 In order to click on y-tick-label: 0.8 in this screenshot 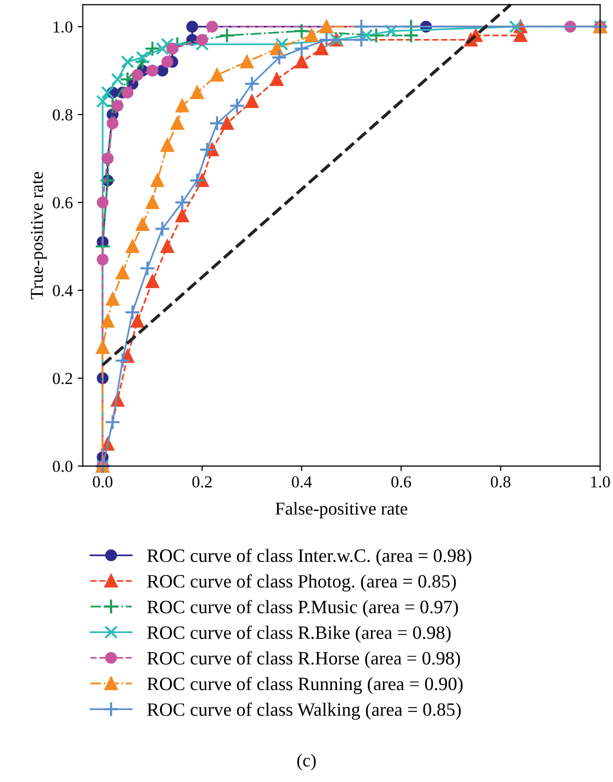, I will do `click(62, 115)`.